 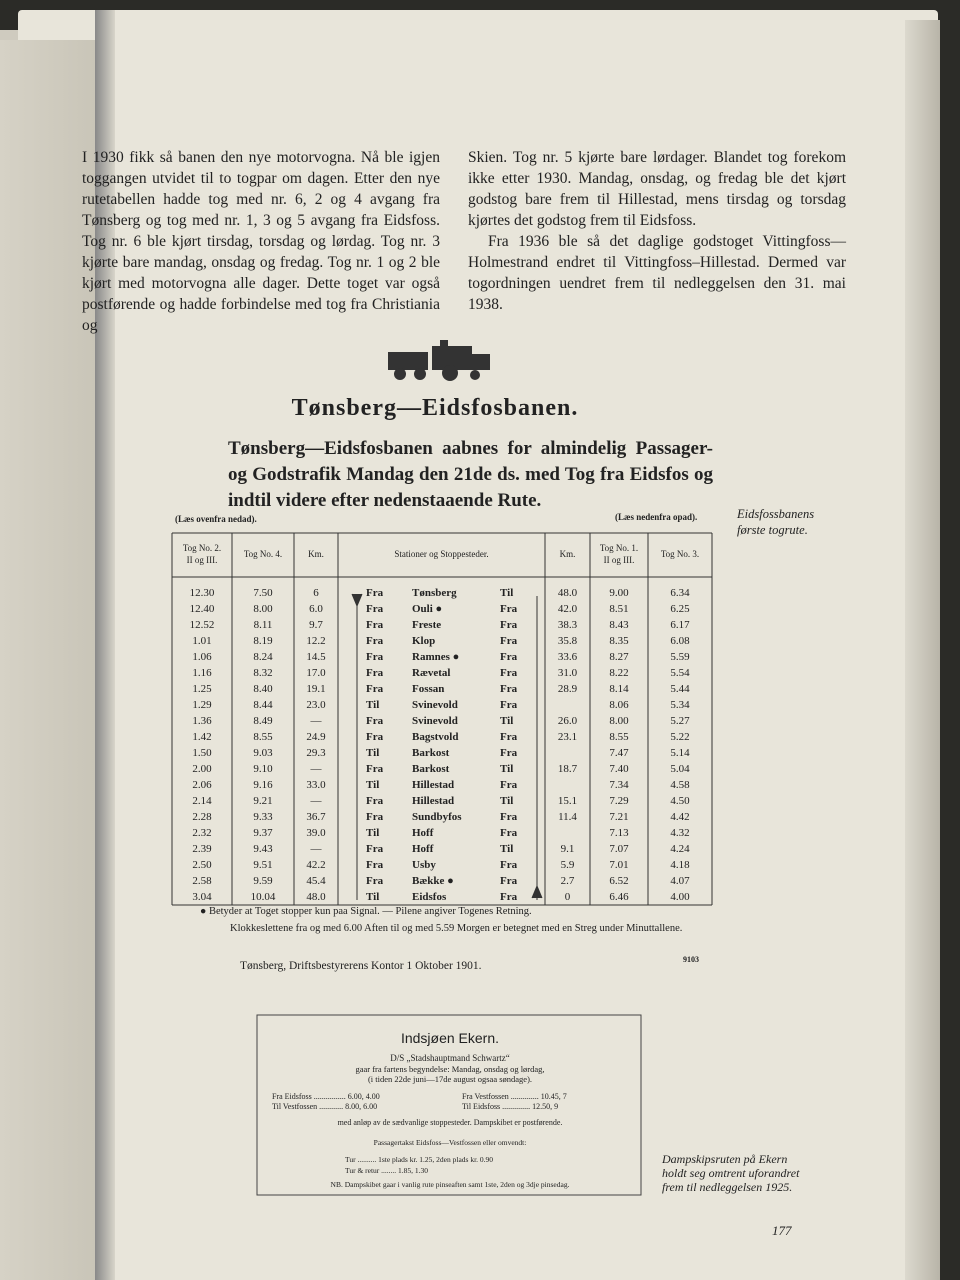 I want to click on advert-departure: Til Vestfossen ............ 8.00, 6.00, so click(x=325, y=1106).